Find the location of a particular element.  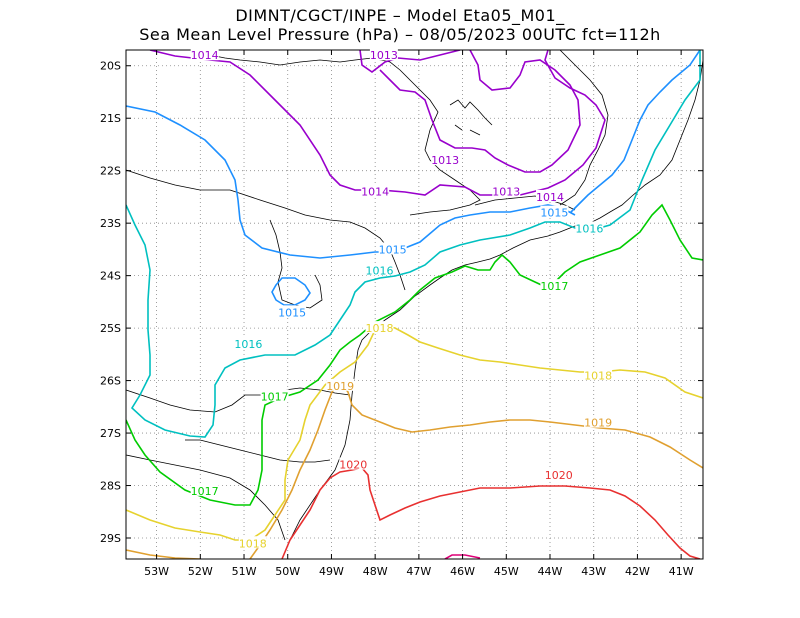

state-border-mg-rj is located at coordinates (525, 203).